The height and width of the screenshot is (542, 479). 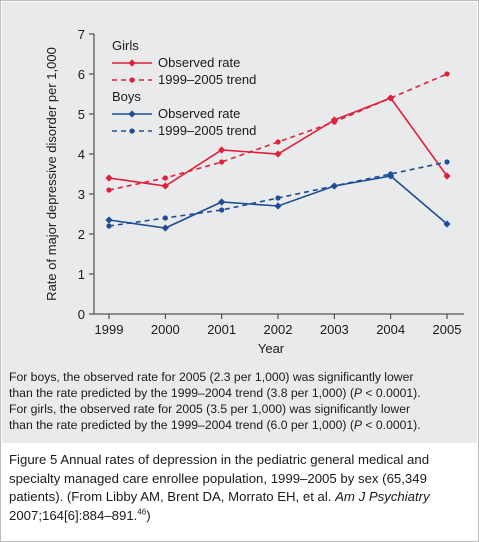 I want to click on series-boys-observed, so click(x=278, y=202).